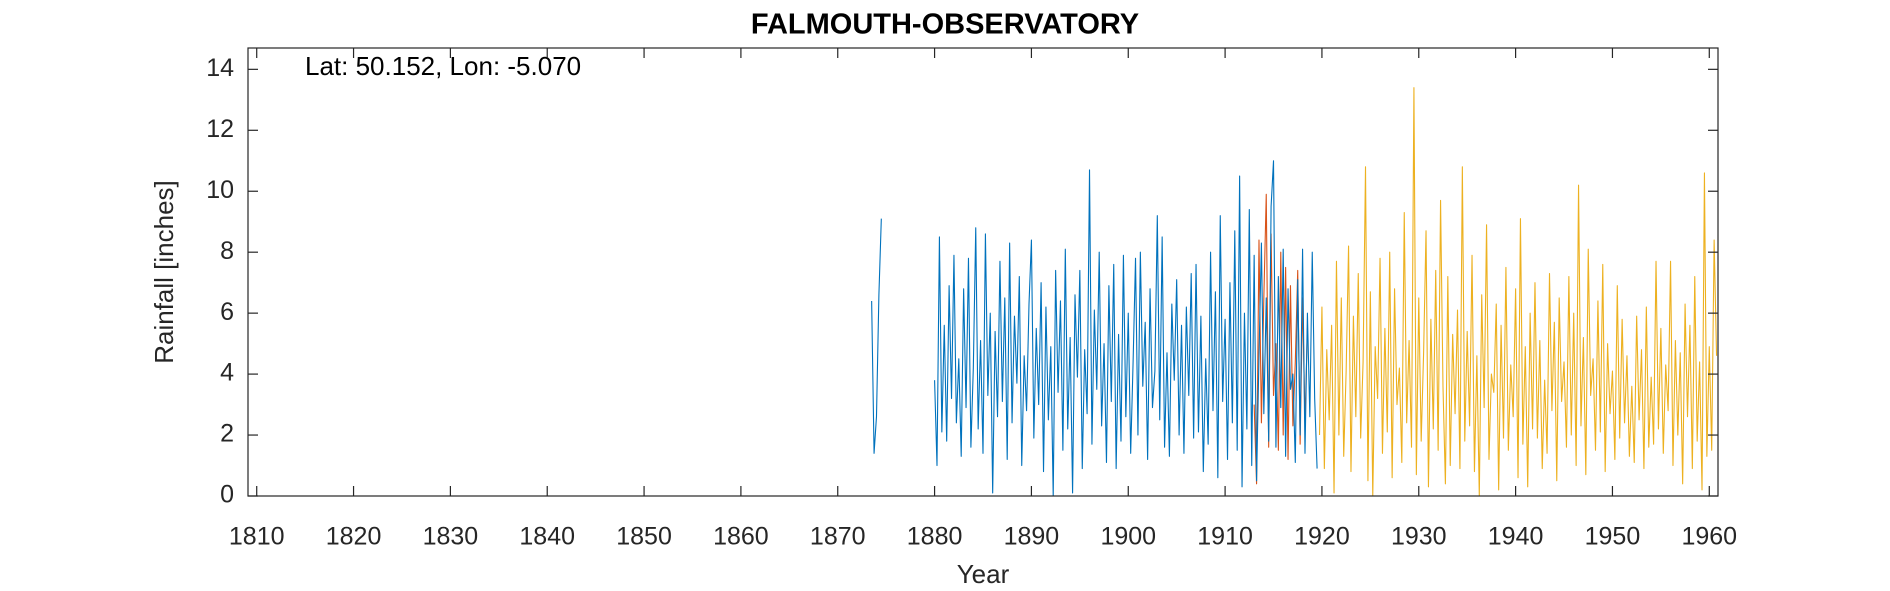 This screenshot has width=1890, height=591. Describe the element at coordinates (227, 373) in the screenshot. I see `y-tick-label: 4` at that location.